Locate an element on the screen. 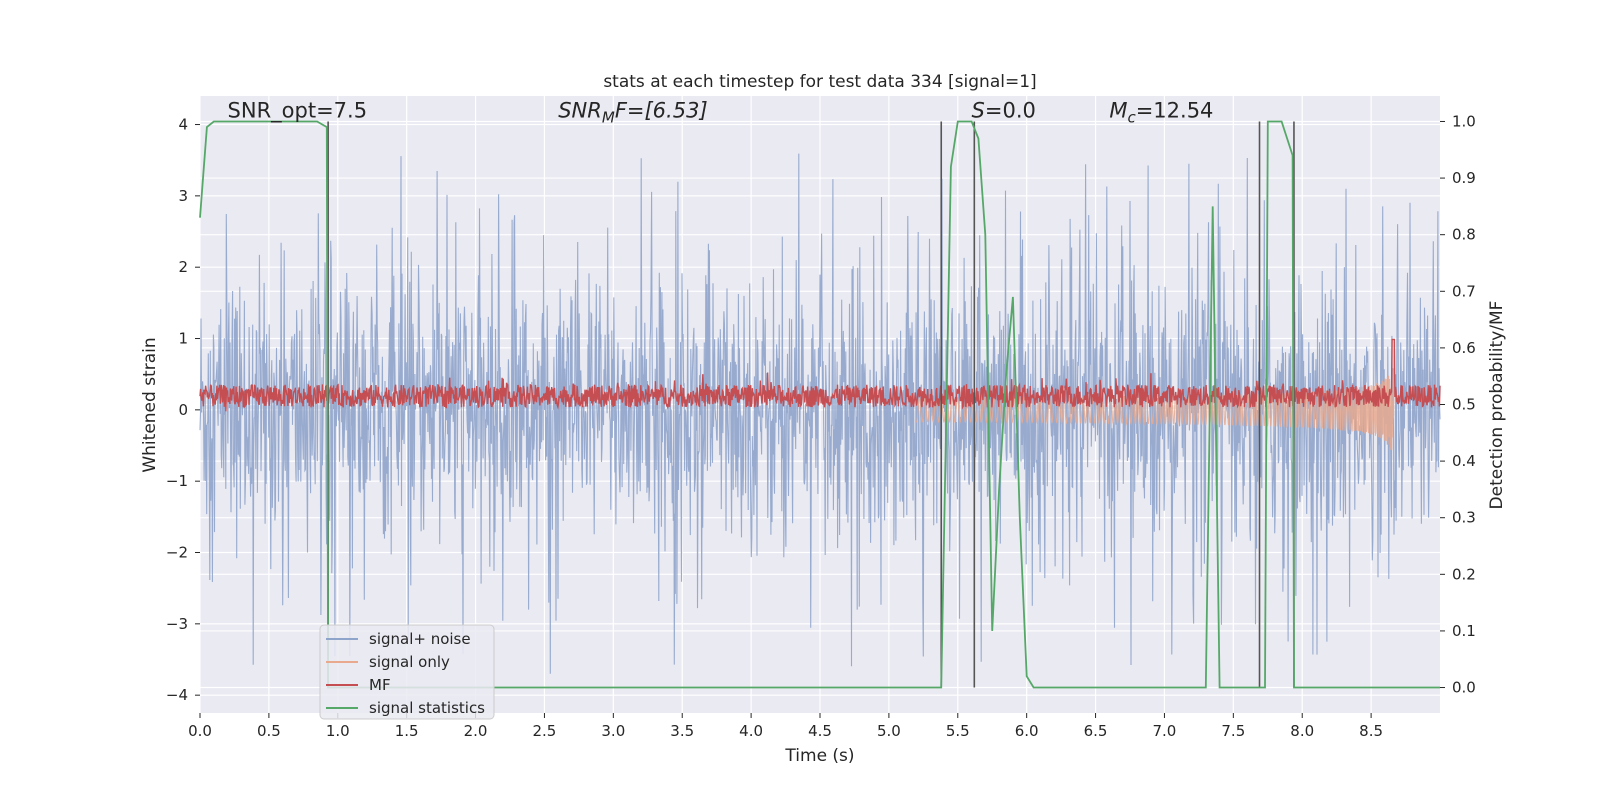 The height and width of the screenshot is (804, 1600). mf-line is located at coordinates (820, 375).